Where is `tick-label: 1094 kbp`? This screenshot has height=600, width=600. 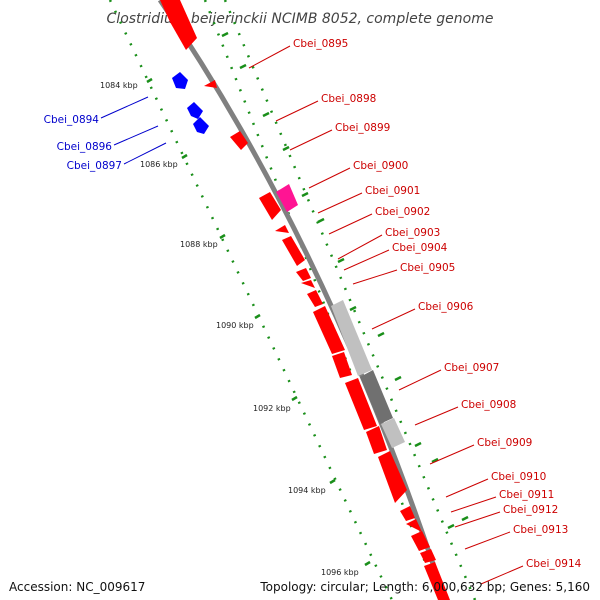 tick-label: 1094 kbp is located at coordinates (307, 490).